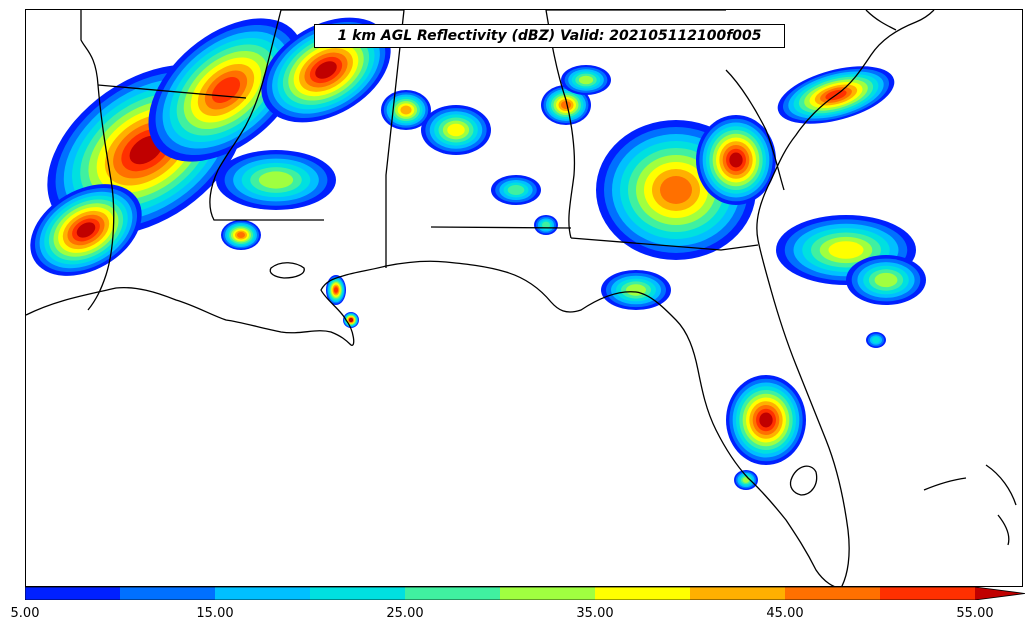 This screenshot has width=1033, height=633. I want to click on colorbar-extend-arrow, so click(1000, 593).